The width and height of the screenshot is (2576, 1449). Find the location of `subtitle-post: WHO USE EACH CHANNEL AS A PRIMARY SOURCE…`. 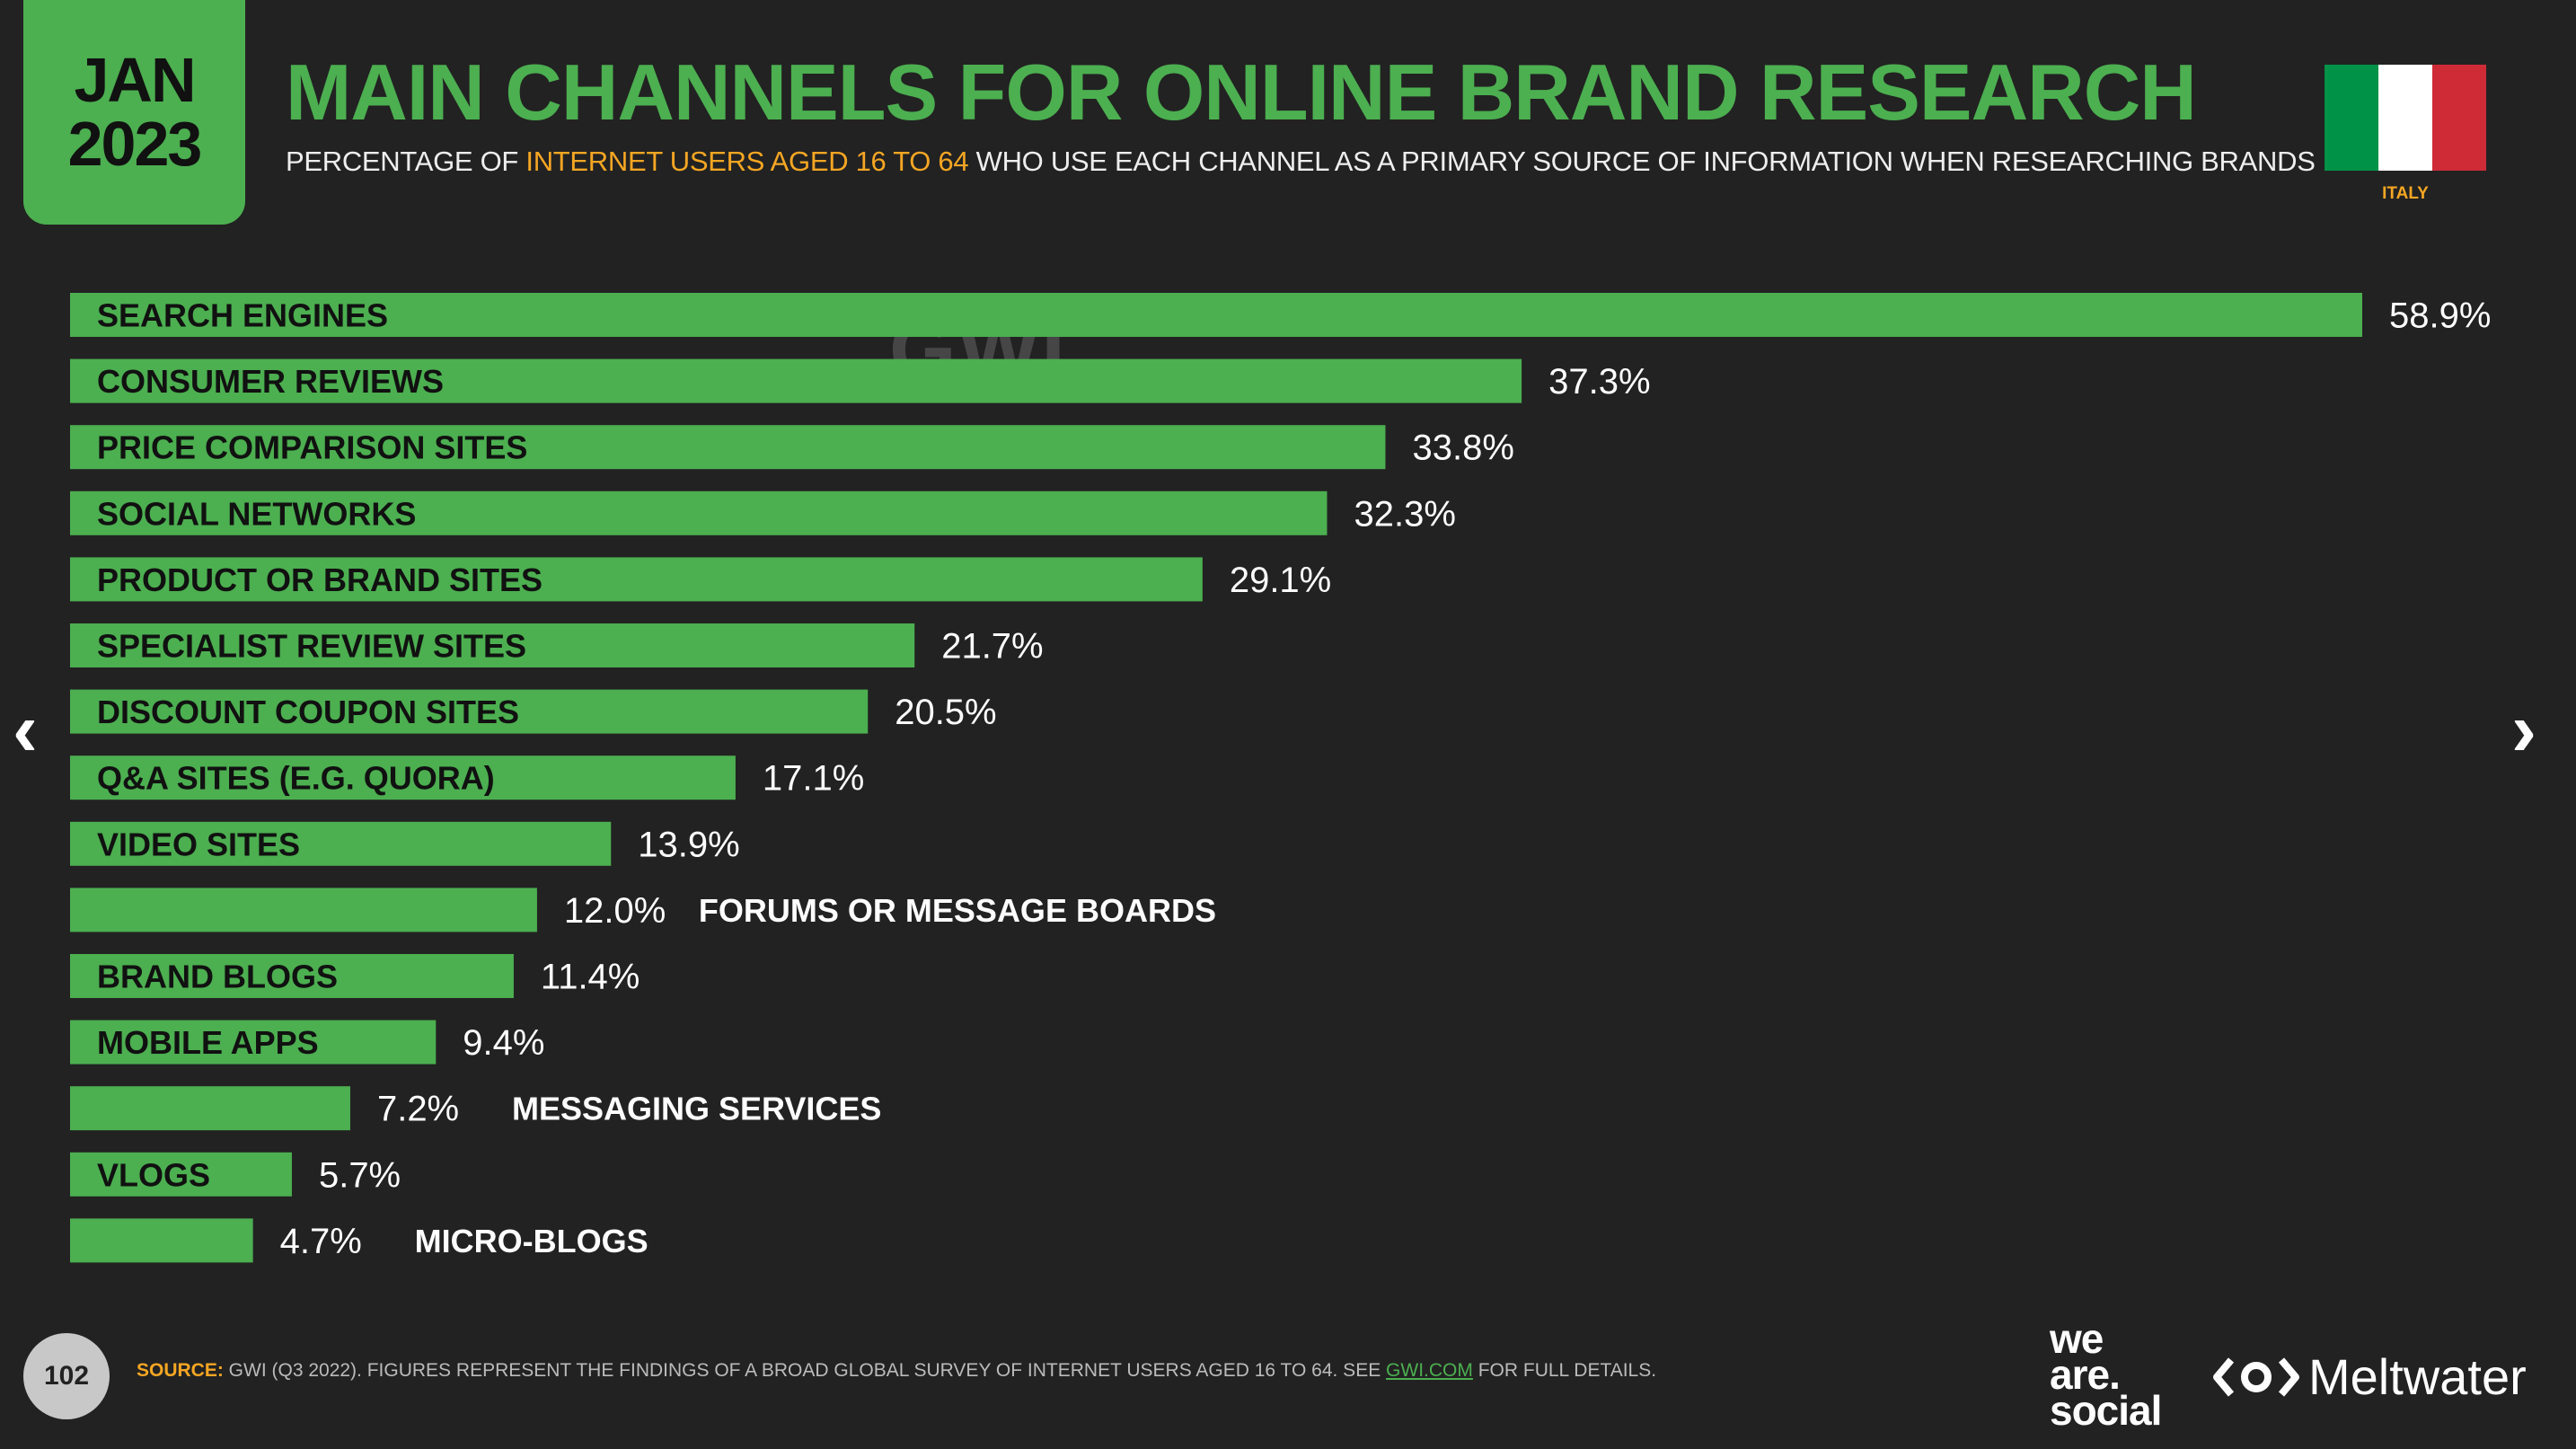

subtitle-post: WHO USE EACH CHANNEL AS A PRIMARY SOURCE… is located at coordinates (1642, 161).